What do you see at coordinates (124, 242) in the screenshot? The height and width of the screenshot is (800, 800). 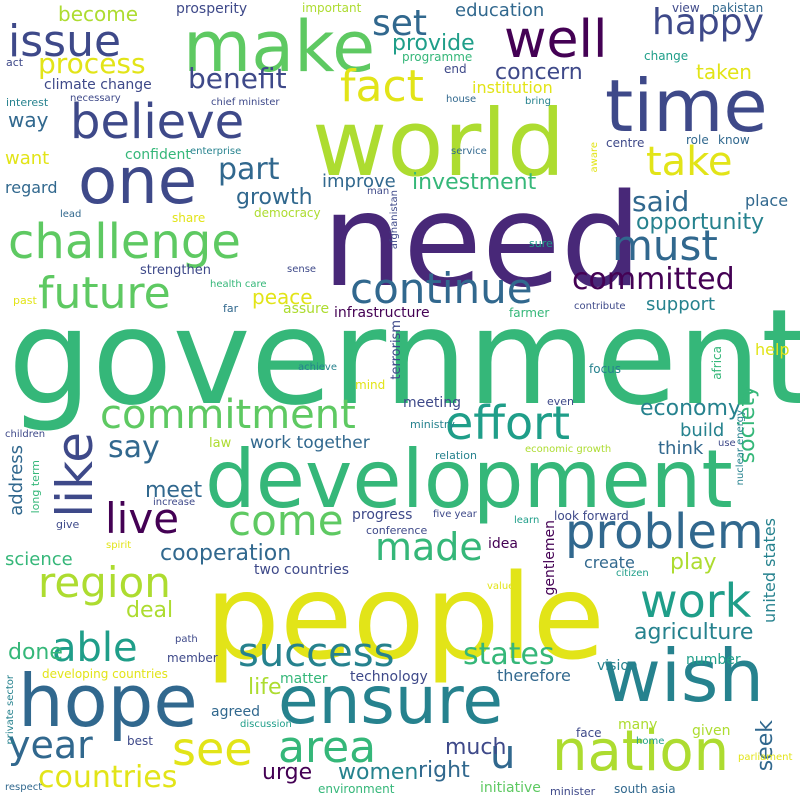 I see `word-challenge: challenge` at bounding box center [124, 242].